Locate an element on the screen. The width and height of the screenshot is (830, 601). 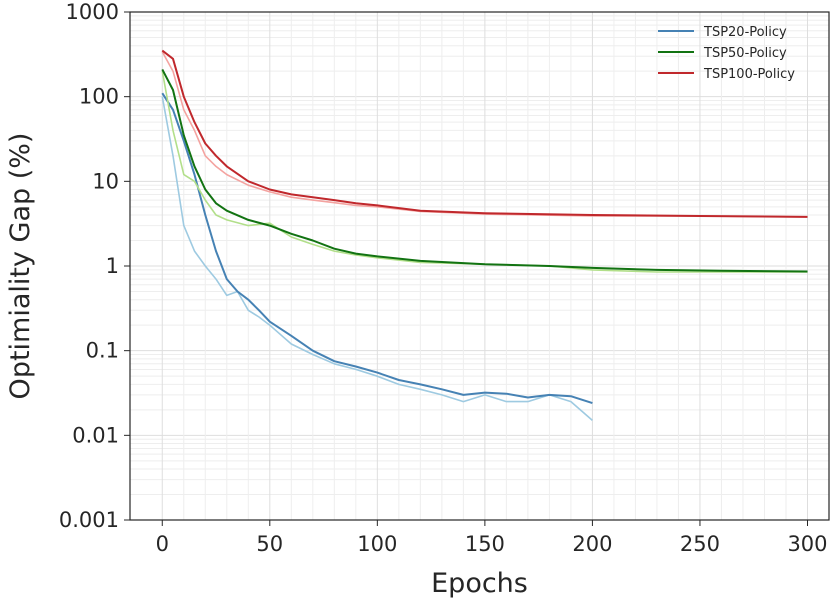
legend-label: TSP50-Policy is located at coordinates (745, 53).